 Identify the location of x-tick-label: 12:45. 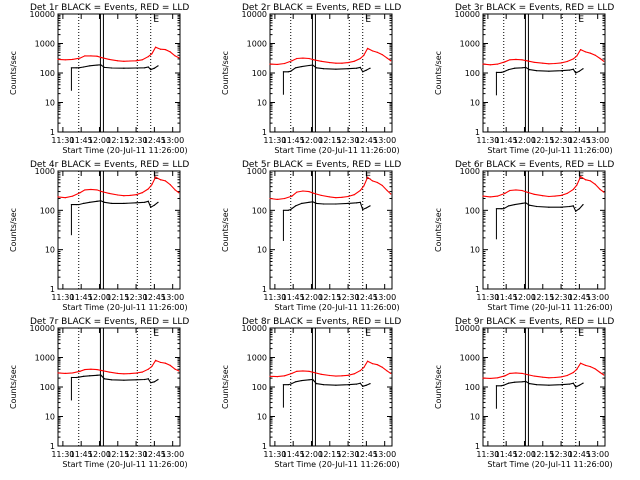
(579, 297).